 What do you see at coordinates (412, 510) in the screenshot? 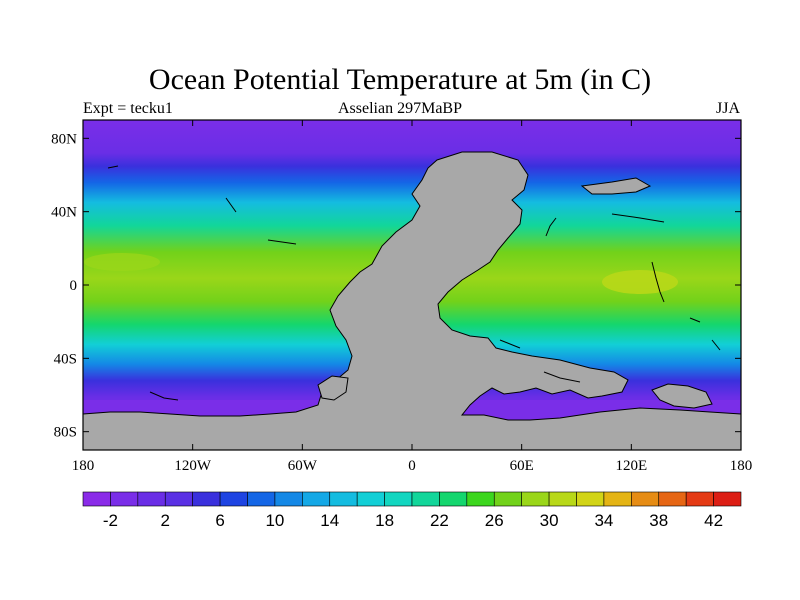
I see `colorbar: -2 2 6 10 14 18 22 26 30 34 38 42` at bounding box center [412, 510].